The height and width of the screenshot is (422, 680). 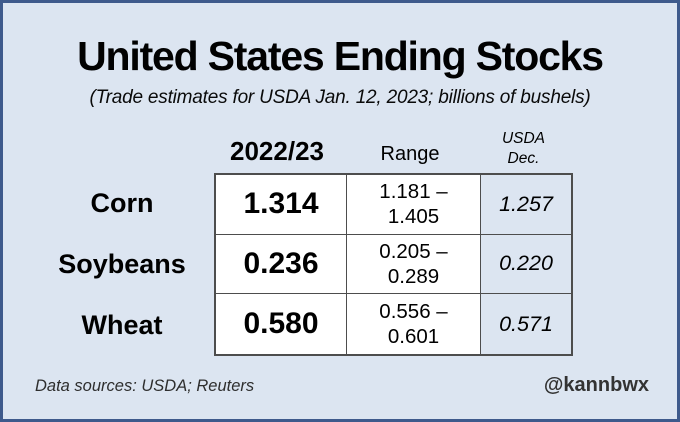 I want to click on row-label-corn: Corn, so click(x=122, y=203).